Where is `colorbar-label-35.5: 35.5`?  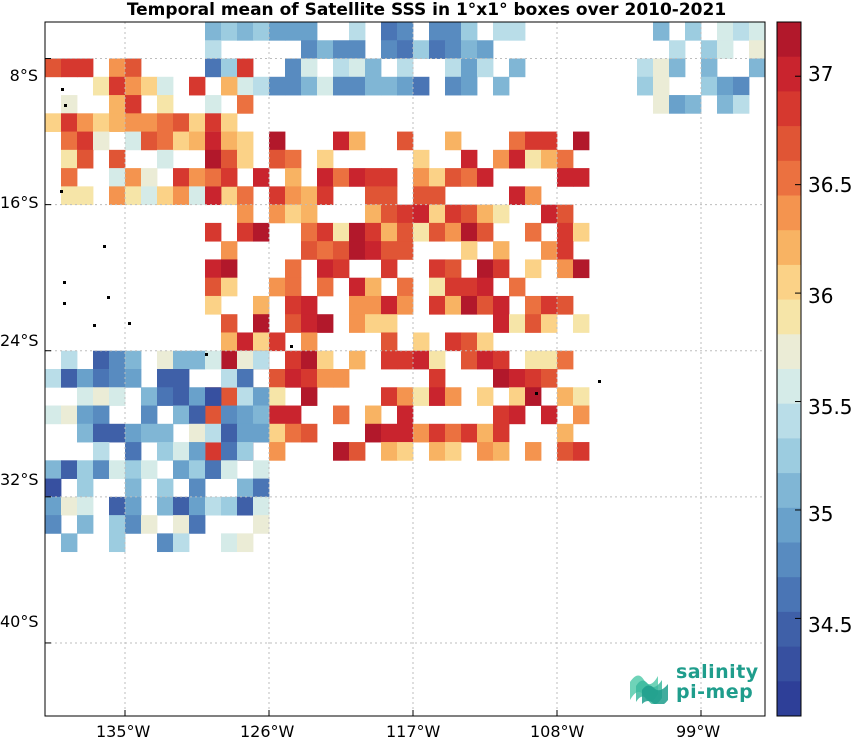 colorbar-label-35.5: 35.5 is located at coordinates (830, 407).